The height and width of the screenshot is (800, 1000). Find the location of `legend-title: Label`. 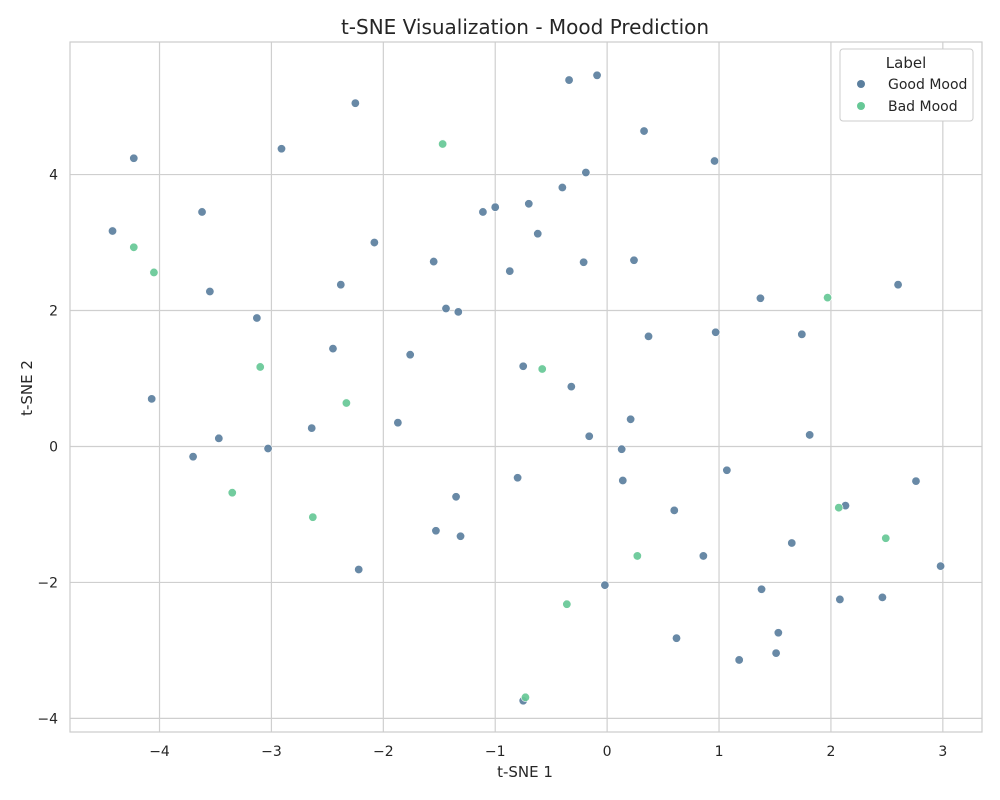

legend-title: Label is located at coordinates (906, 63).